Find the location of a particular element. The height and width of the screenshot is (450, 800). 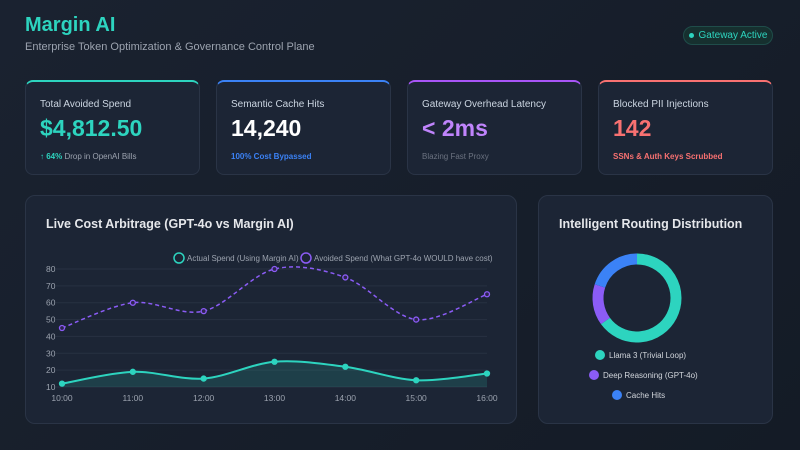

kpi-sub: Blazing Fast Proxy is located at coordinates (455, 156).